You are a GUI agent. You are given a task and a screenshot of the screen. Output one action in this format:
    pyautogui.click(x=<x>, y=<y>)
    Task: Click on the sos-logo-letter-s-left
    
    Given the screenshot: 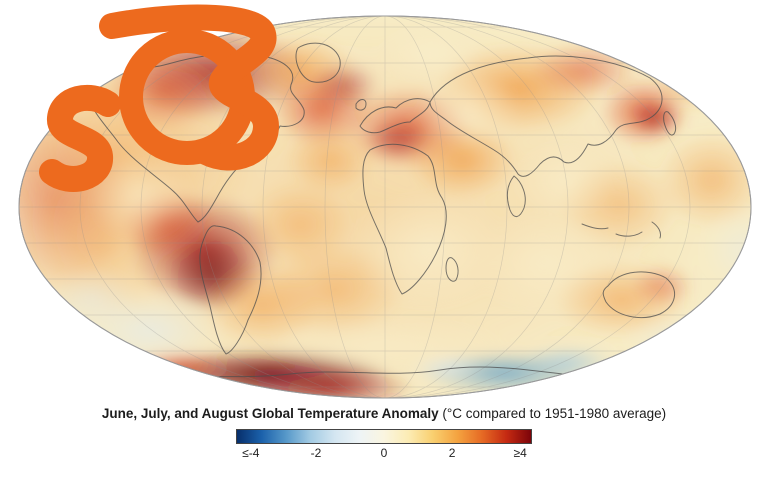 What is the action you would take?
    pyautogui.click(x=80, y=138)
    